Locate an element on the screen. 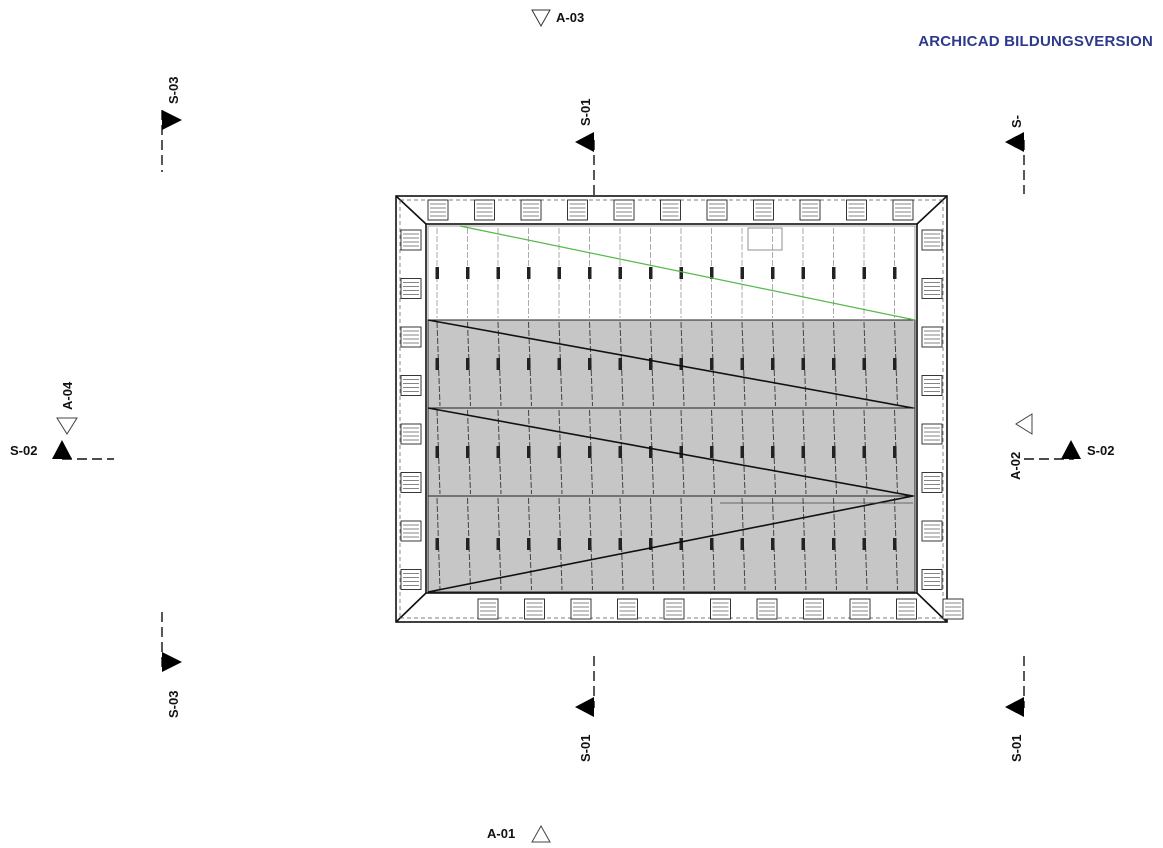 The image size is (1163, 848). corner-ne is located at coordinates (932, 210).